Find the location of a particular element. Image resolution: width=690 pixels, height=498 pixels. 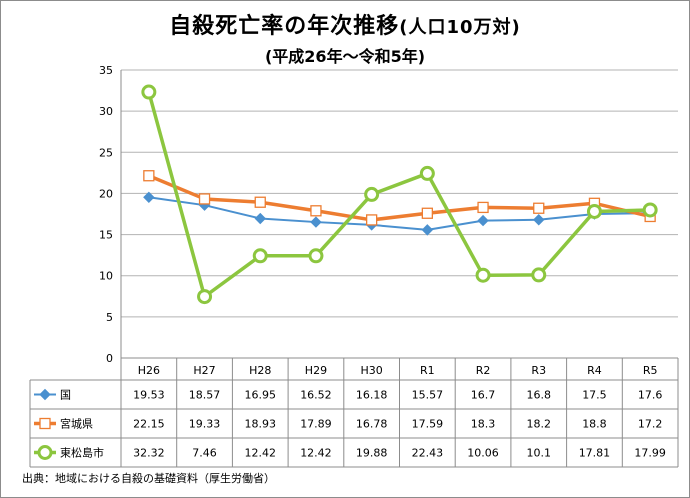

y-tick-label: 20 is located at coordinates (106, 193).